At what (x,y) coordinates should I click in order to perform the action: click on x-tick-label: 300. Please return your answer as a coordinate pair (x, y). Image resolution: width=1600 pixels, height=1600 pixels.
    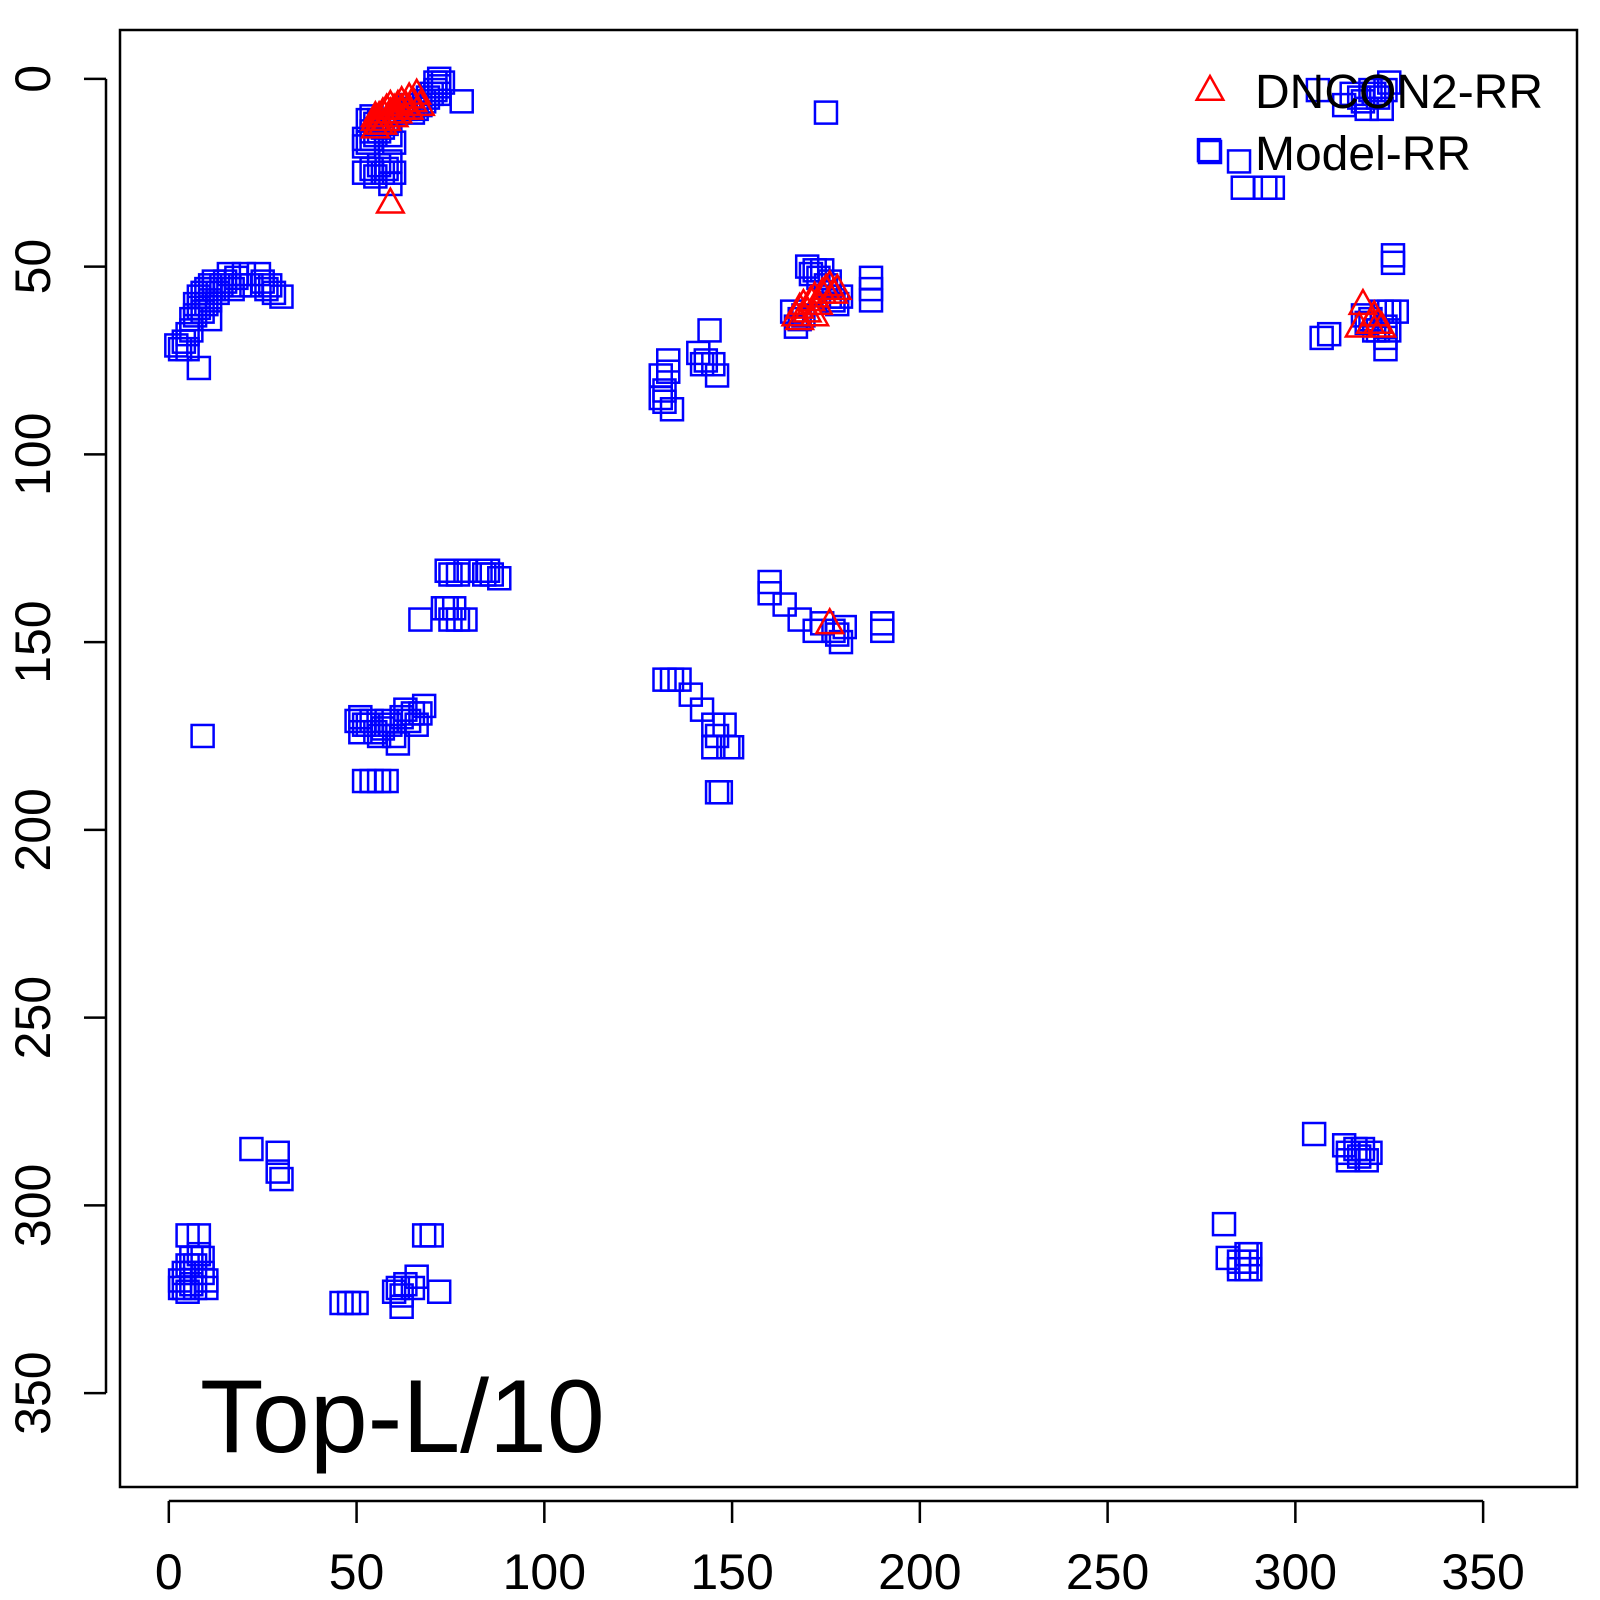
    Looking at the image, I should click on (1295, 1572).